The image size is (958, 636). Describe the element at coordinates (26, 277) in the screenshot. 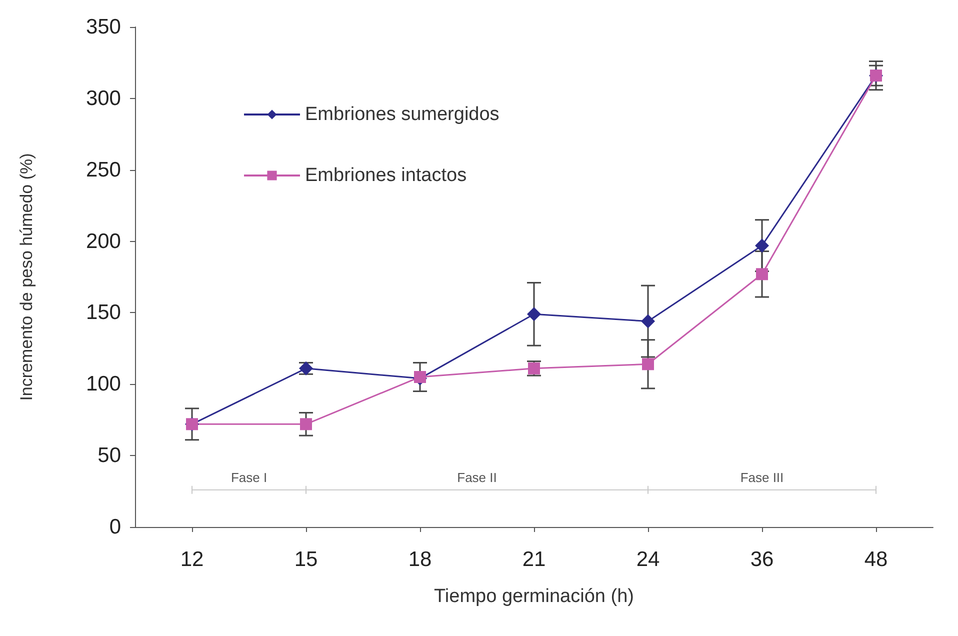

I see `y-axis-title: Incremento de peso húmedo (%)` at that location.